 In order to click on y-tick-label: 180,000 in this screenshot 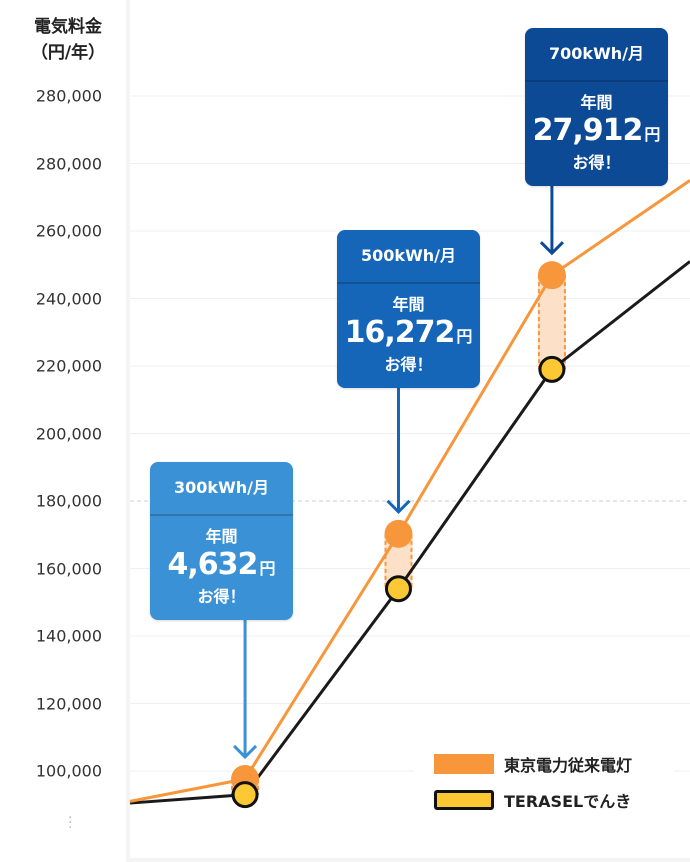, I will do `click(68, 501)`.